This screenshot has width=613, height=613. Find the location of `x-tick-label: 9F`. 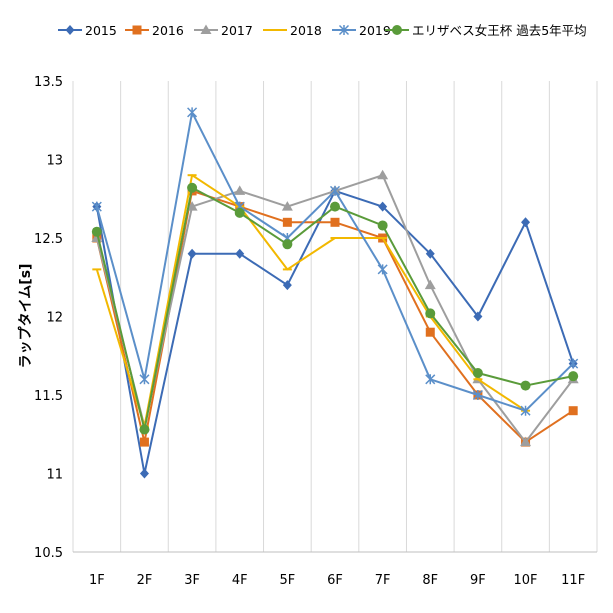

x-tick-label: 9F is located at coordinates (478, 580).